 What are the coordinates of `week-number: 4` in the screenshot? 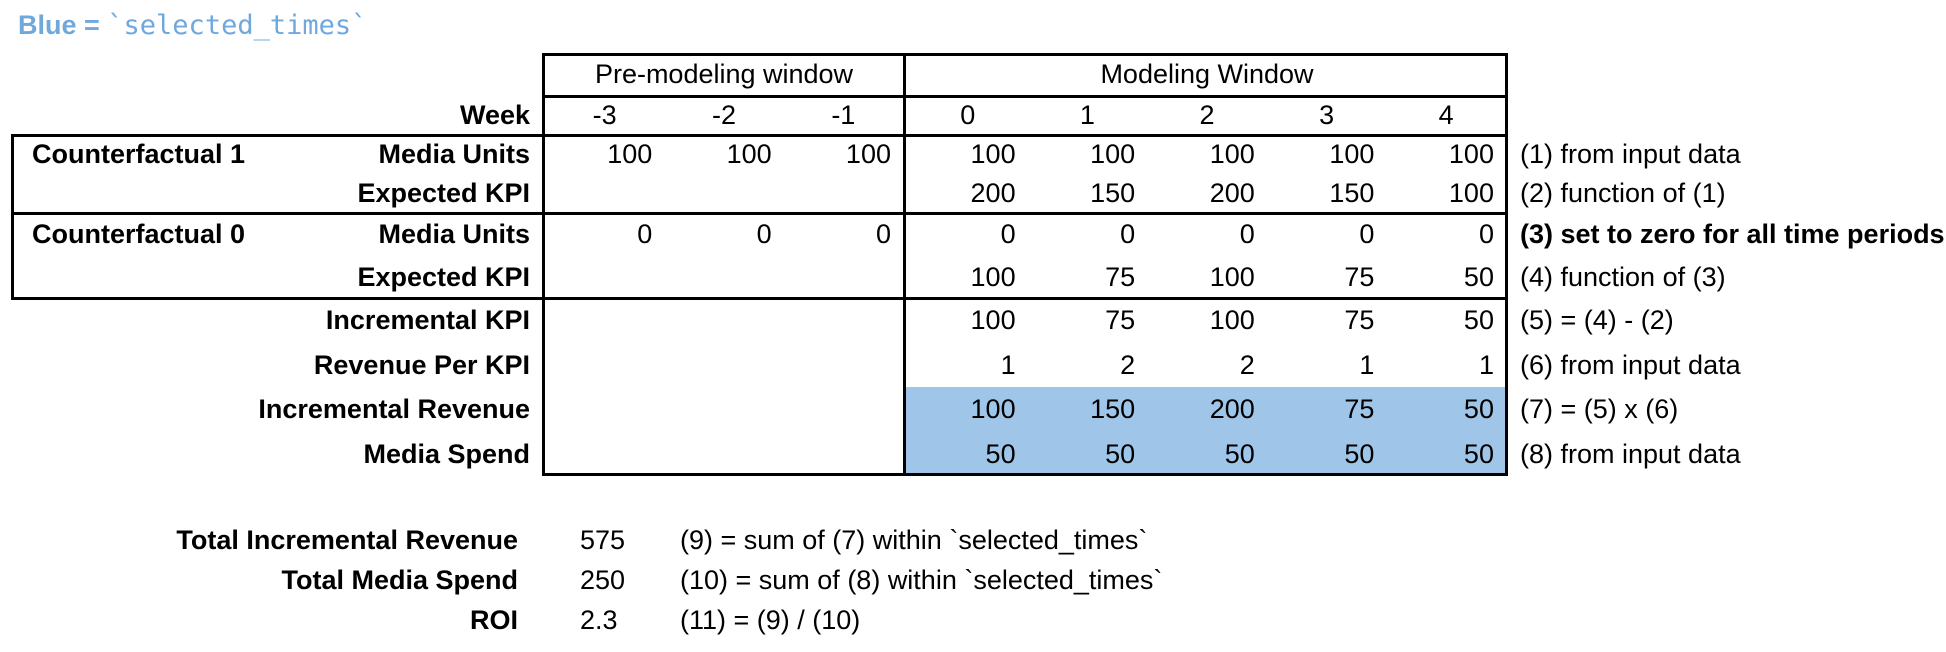 It's located at (1446, 115).